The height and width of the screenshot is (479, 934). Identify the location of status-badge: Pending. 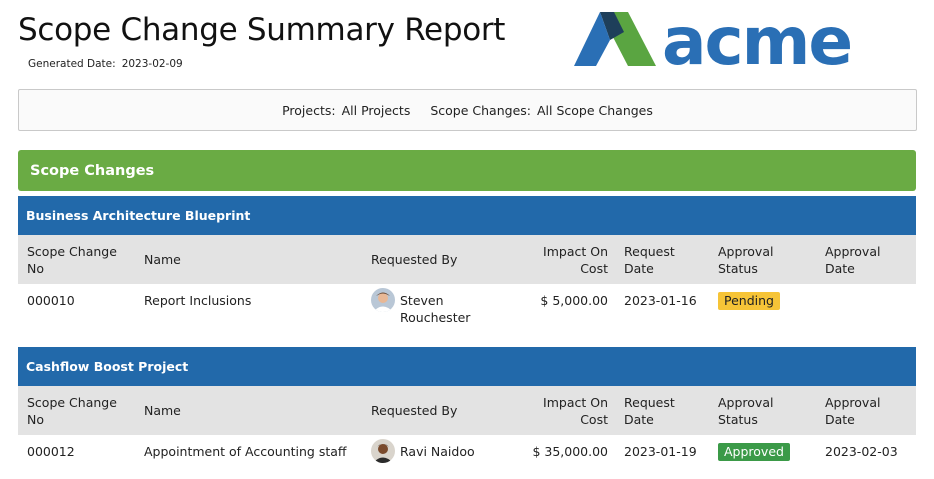
(749, 301).